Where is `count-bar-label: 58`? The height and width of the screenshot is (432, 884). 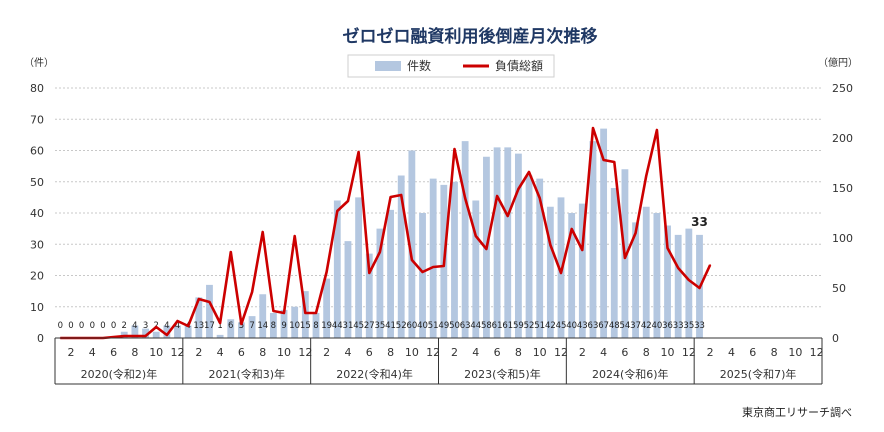 count-bar-label: 58 is located at coordinates (486, 326).